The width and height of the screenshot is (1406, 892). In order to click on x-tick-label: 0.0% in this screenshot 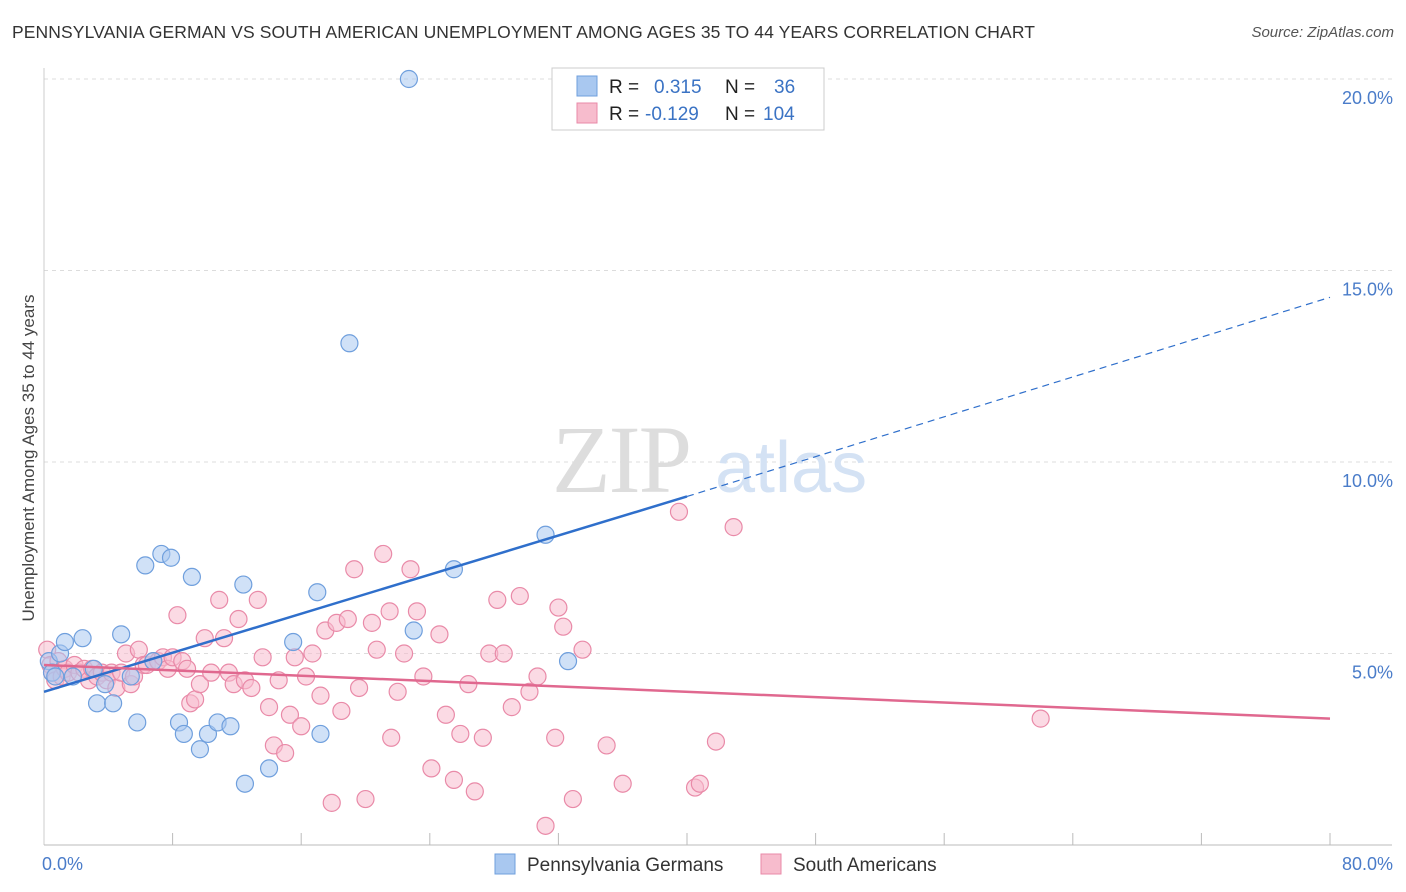, I will do `click(62, 864)`.